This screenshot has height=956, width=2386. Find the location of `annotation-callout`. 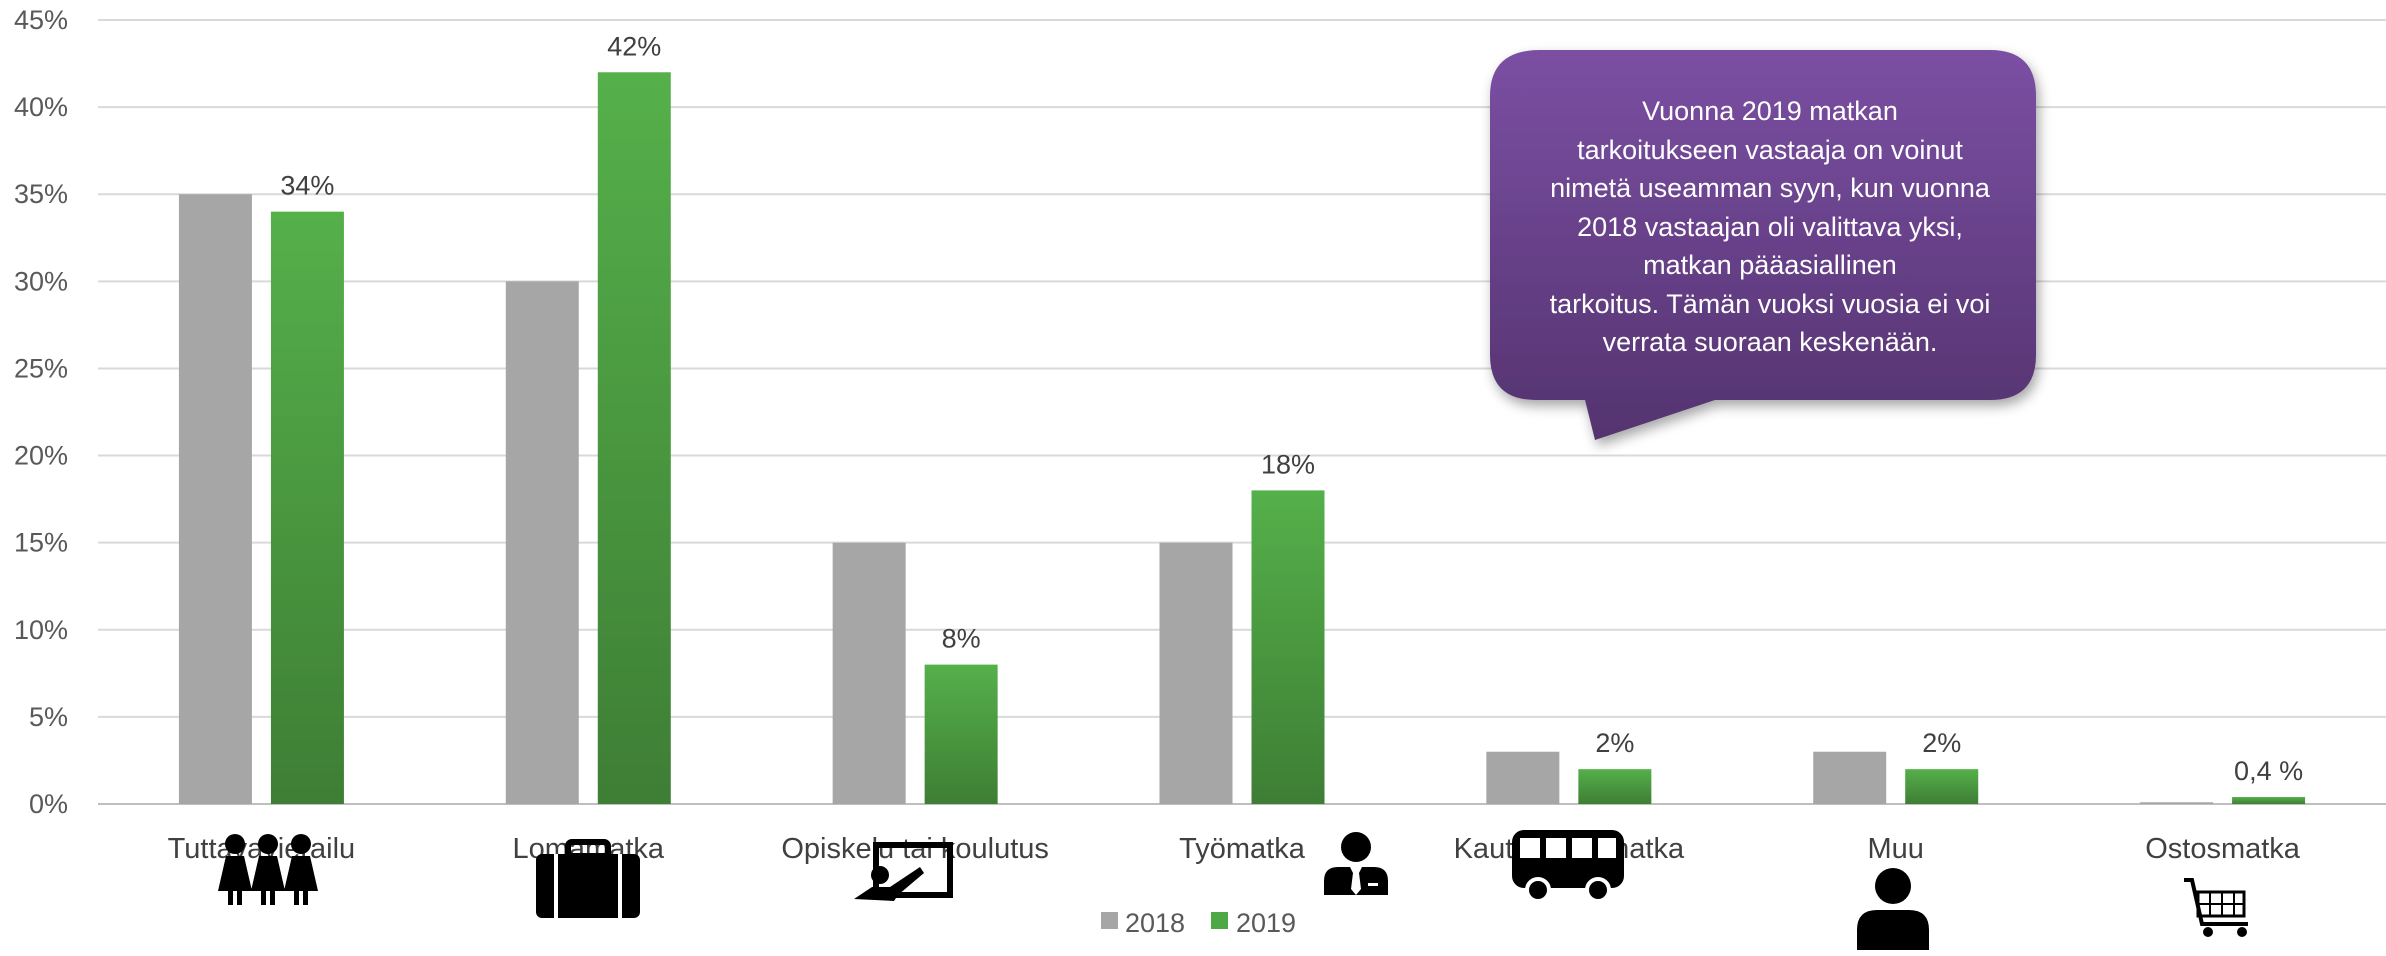

annotation-callout is located at coordinates (1763, 245).